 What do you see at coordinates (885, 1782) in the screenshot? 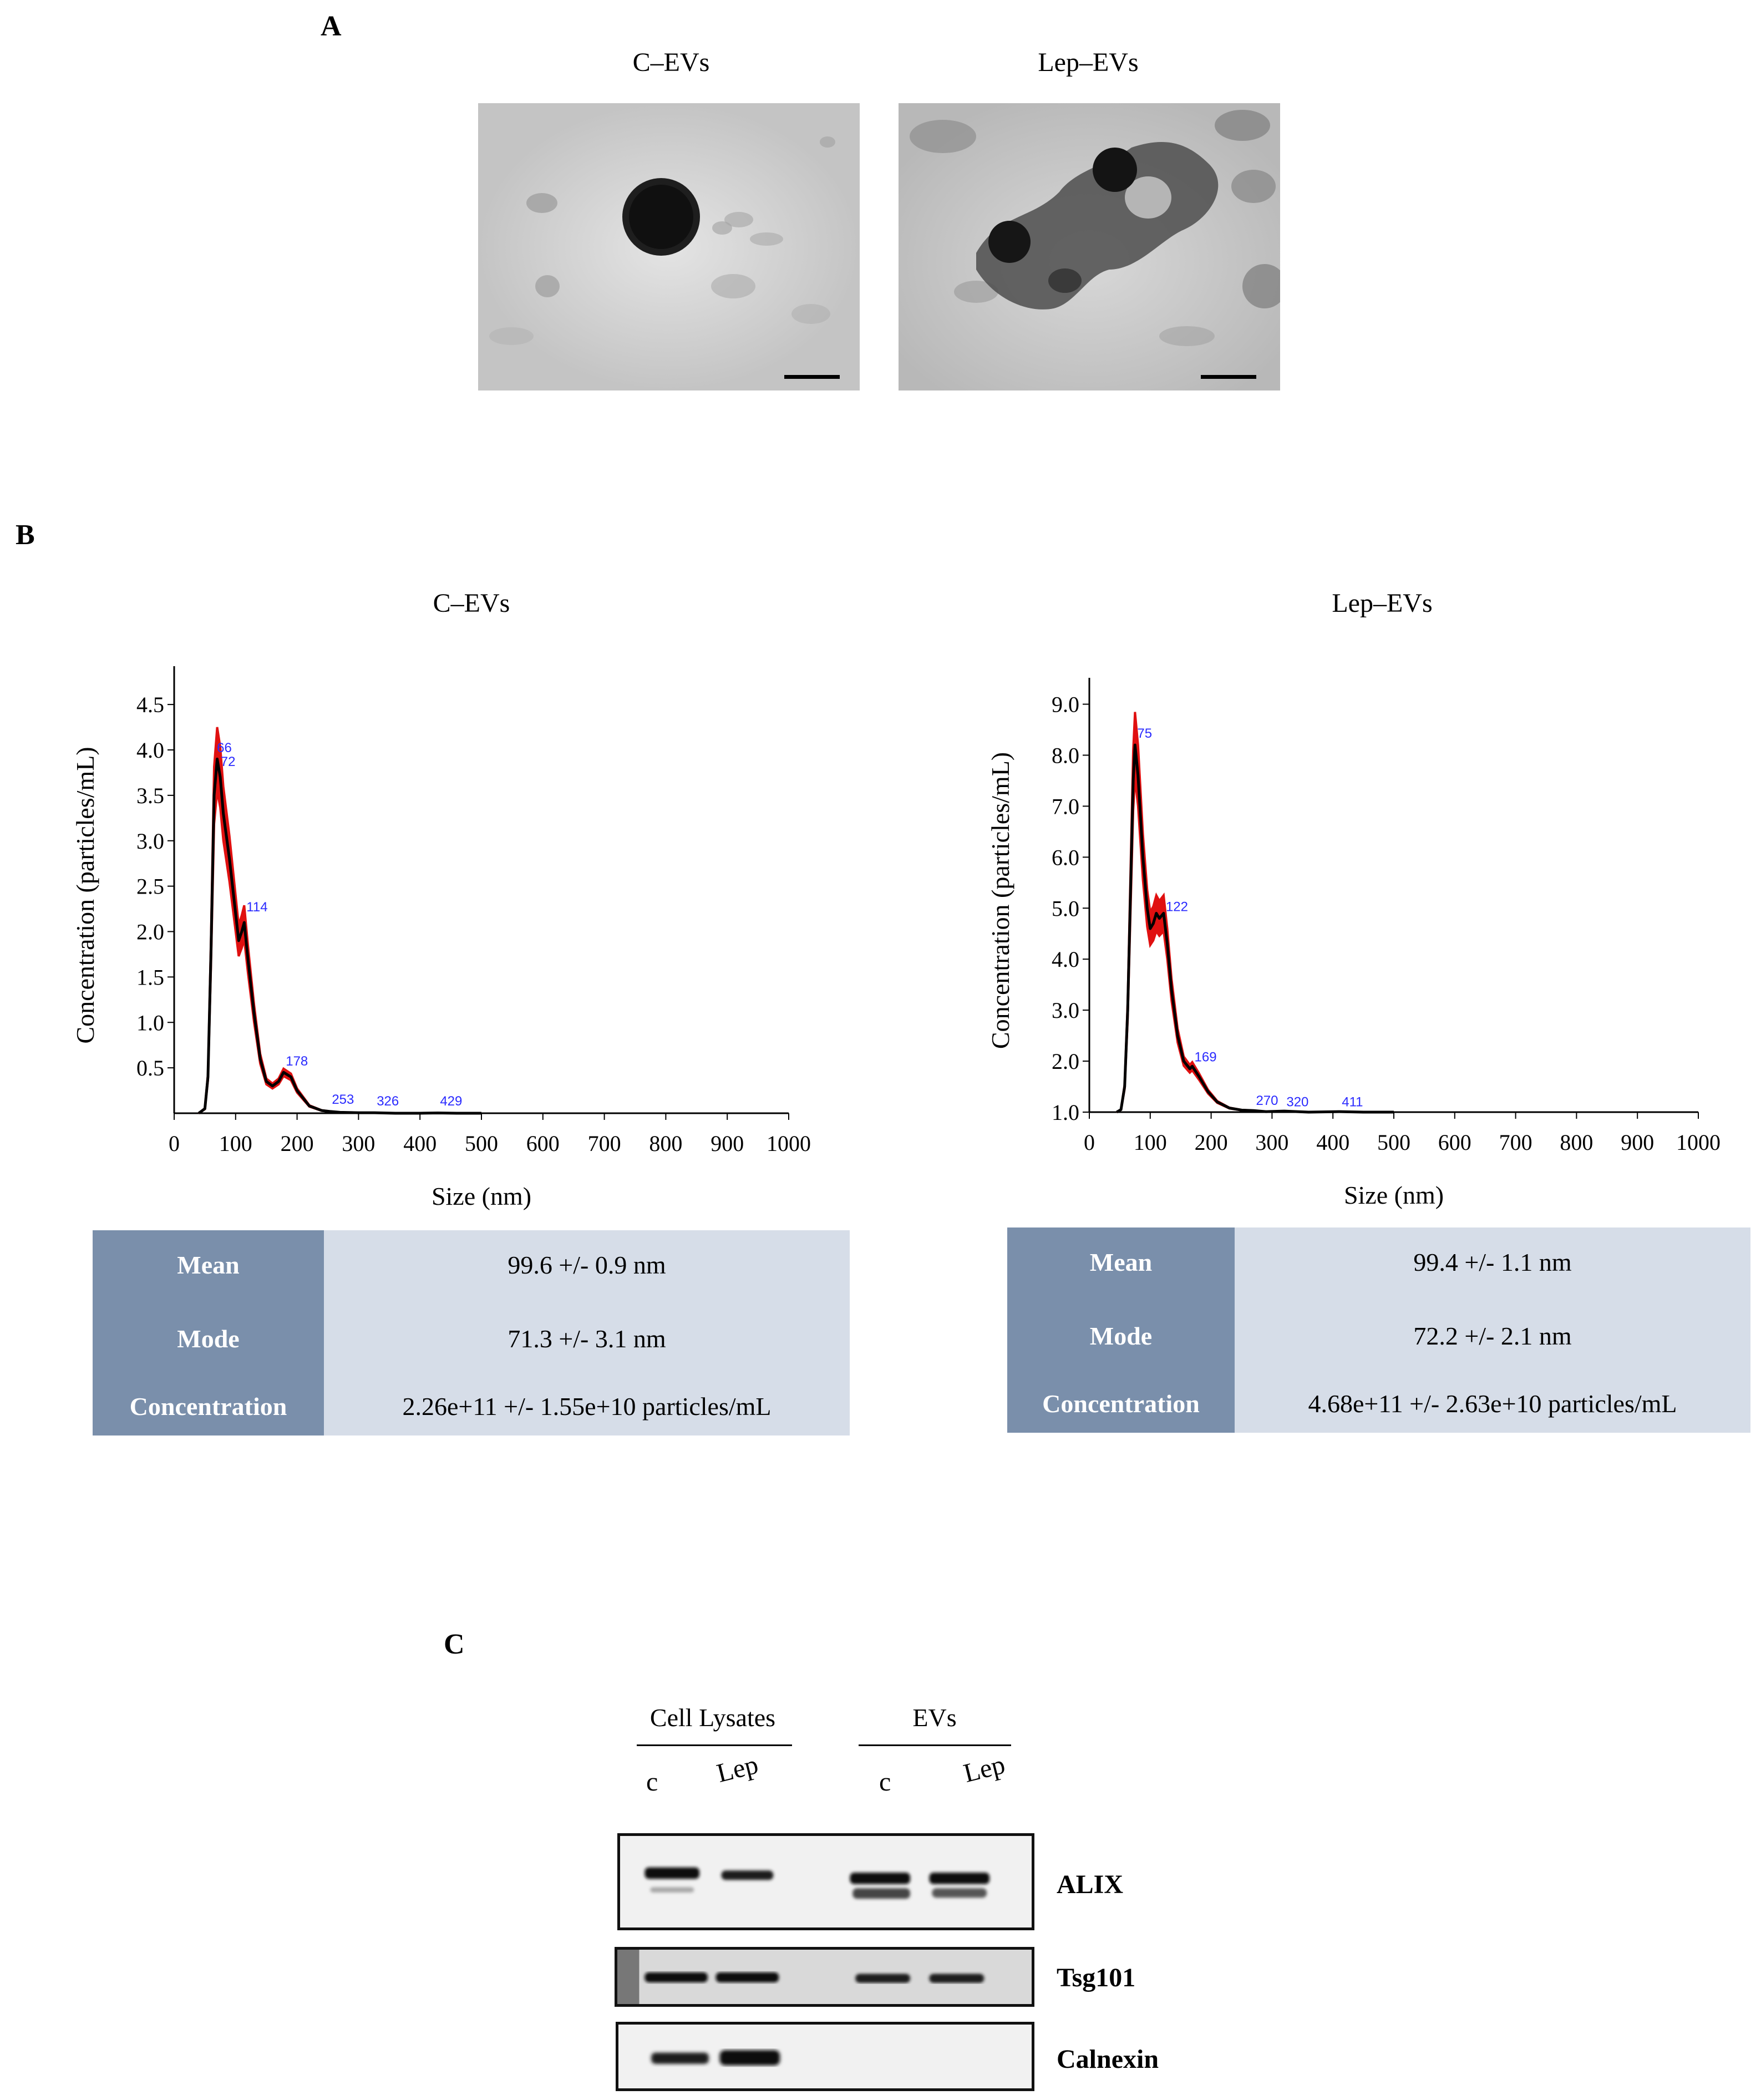
I see `lane-label-ev-c: c` at bounding box center [885, 1782].